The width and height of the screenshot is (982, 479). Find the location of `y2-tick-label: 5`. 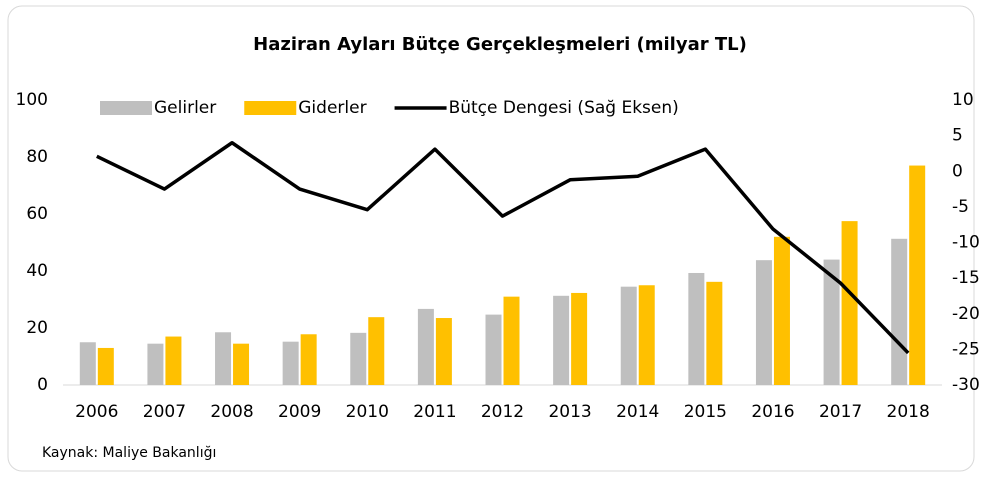

y2-tick-label: 5 is located at coordinates (957, 136).